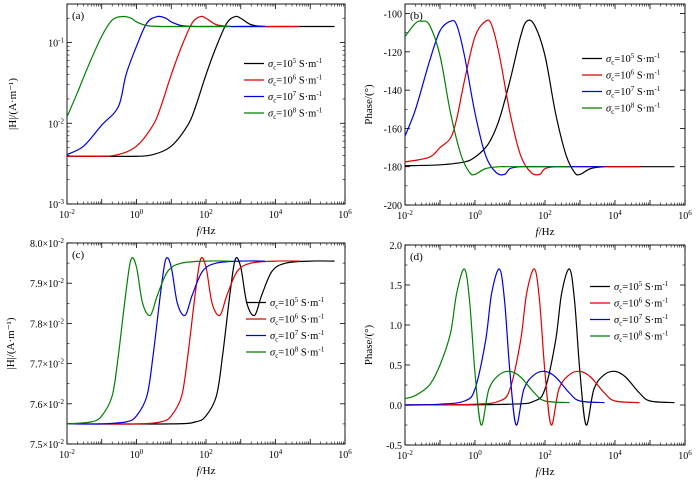 This screenshot has height=481, width=700. I want to click on panel-label: (d), so click(416, 257).